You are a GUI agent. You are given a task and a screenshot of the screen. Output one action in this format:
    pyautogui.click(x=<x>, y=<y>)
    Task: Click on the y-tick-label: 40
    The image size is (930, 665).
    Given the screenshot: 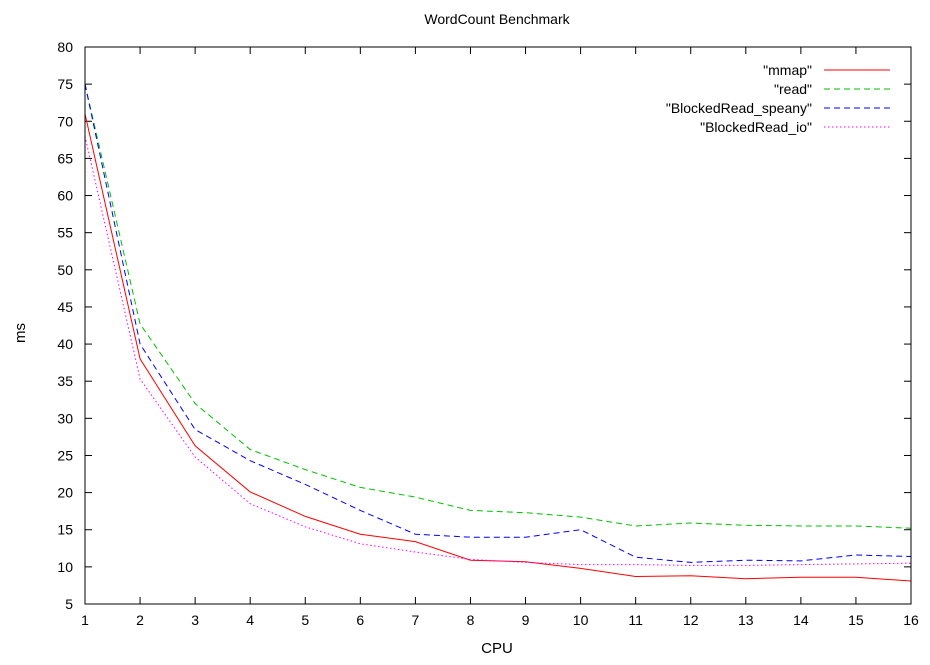 What is the action you would take?
    pyautogui.click(x=65, y=344)
    